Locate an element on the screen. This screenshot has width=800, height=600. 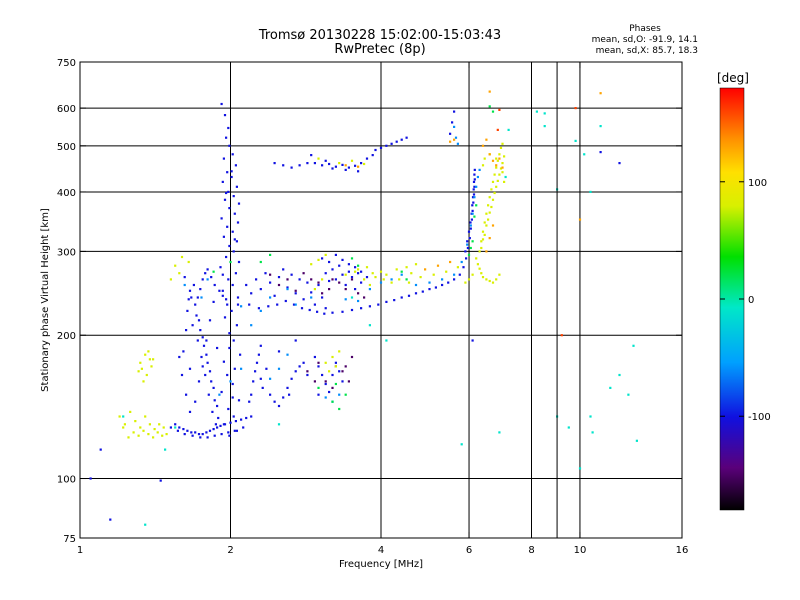
y-tick-label: 500 is located at coordinates (66, 147).